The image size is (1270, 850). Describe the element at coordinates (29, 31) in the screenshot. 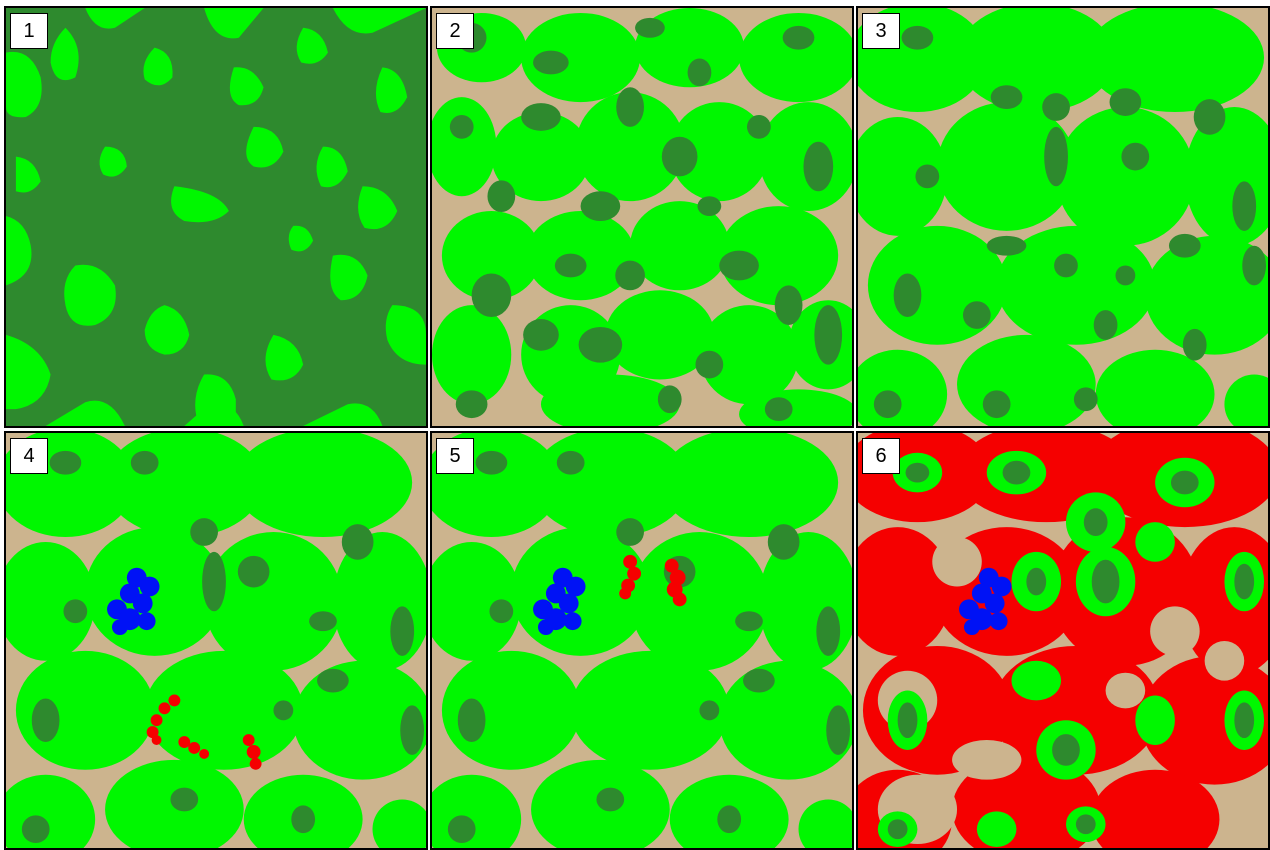

I see `panel-label: 1` at that location.